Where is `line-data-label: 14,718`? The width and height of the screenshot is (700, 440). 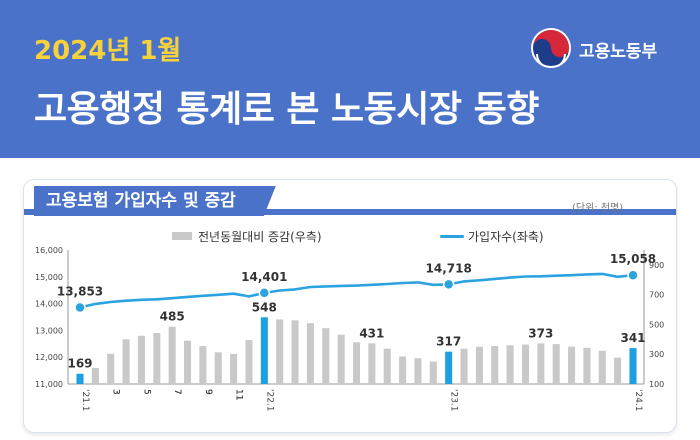
line-data-label: 14,718 is located at coordinates (449, 268).